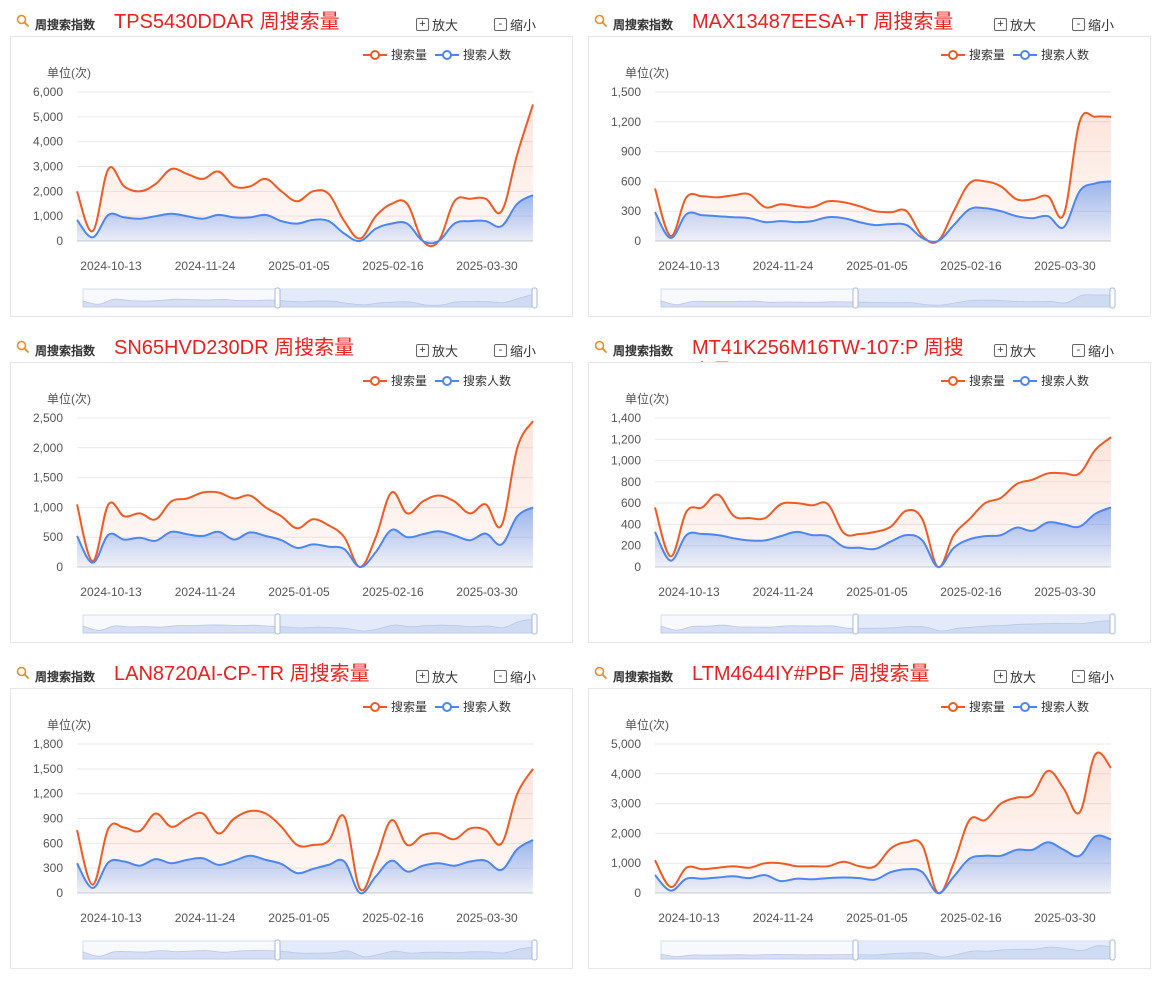 The width and height of the screenshot is (1159, 981). I want to click on y-tick-label: 200, so click(631, 546).